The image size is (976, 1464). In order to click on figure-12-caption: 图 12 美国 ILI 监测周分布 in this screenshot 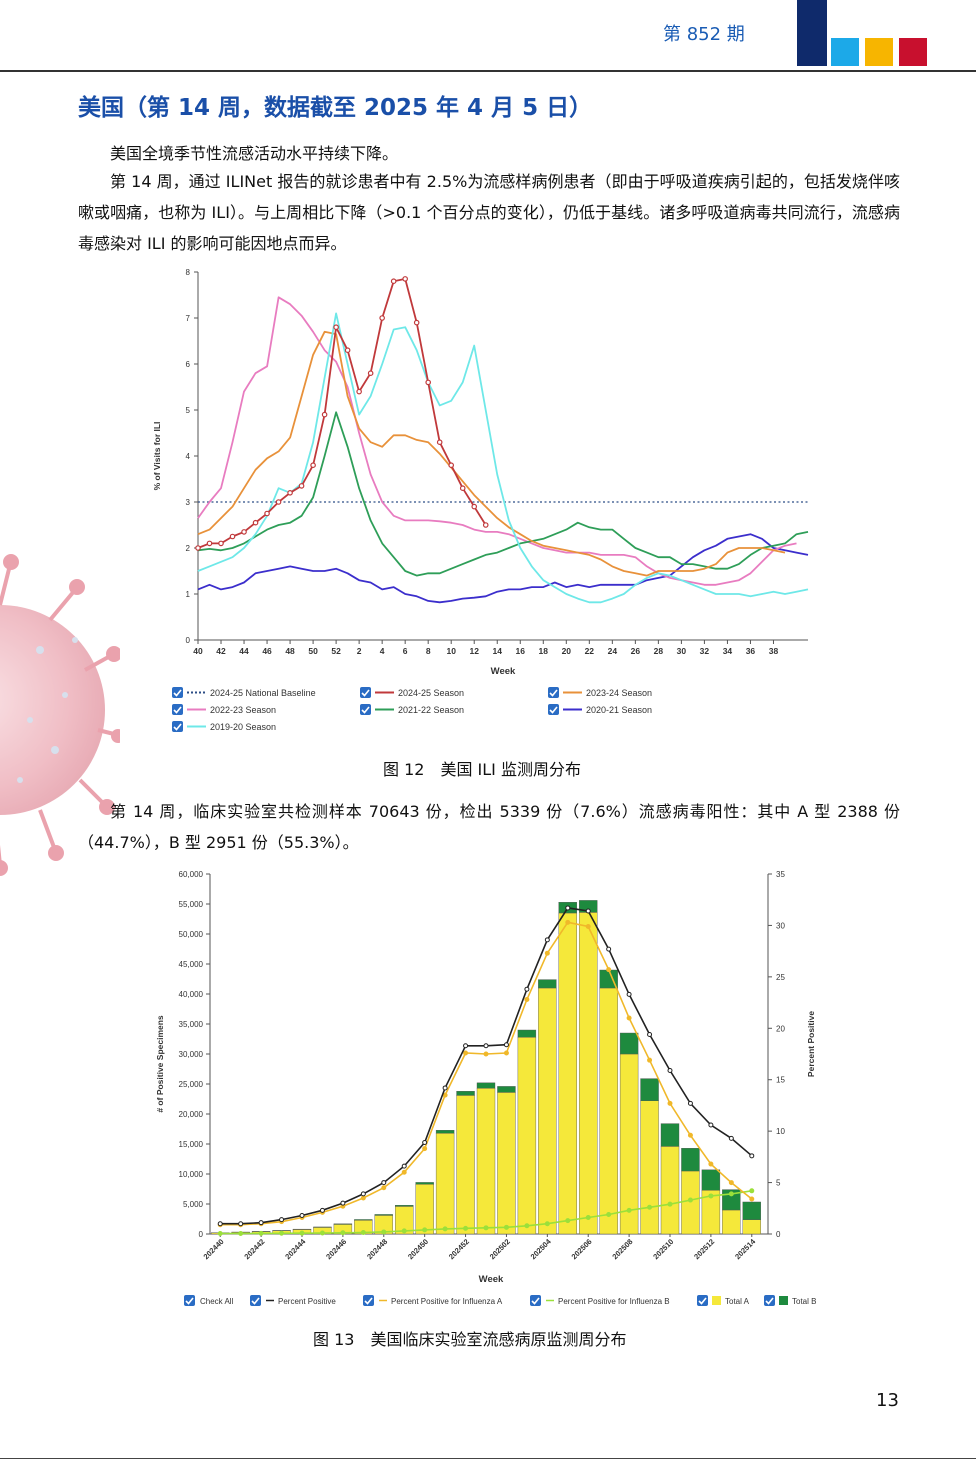, I will do `click(482, 769)`.